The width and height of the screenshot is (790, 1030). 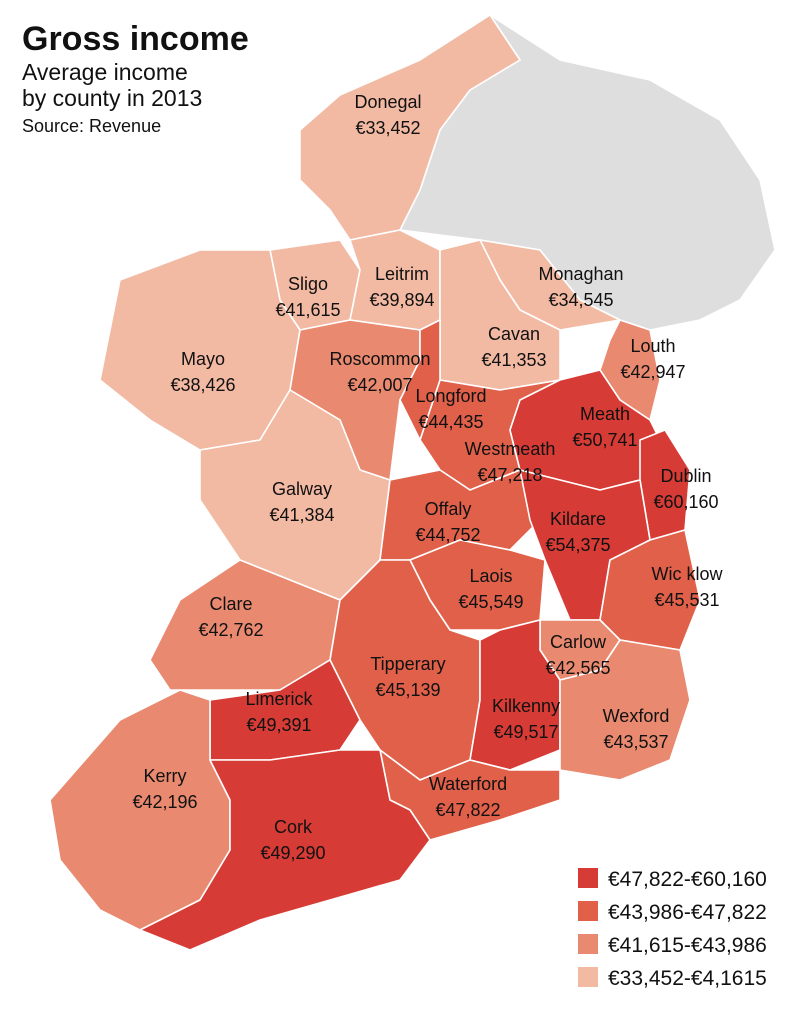 I want to click on county-name: Wic klow, so click(x=688, y=574).